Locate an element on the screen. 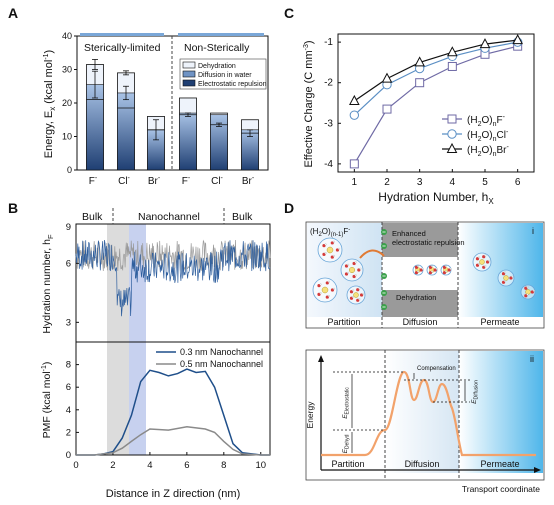 This screenshot has height=505, width=554. panel-d-top-channel-wall-bottom is located at coordinates (420, 303).